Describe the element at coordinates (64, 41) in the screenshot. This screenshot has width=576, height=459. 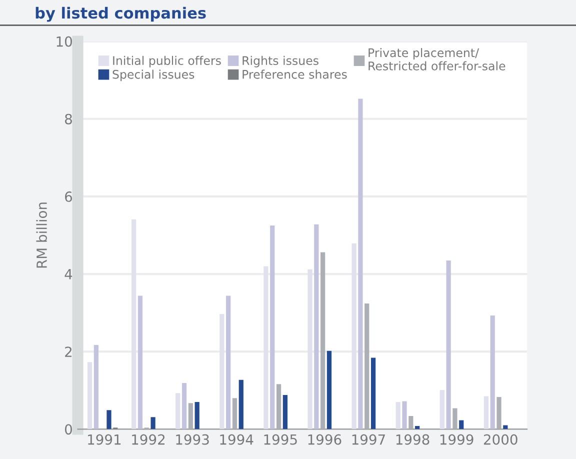
I see `y-tick-label: 10` at that location.